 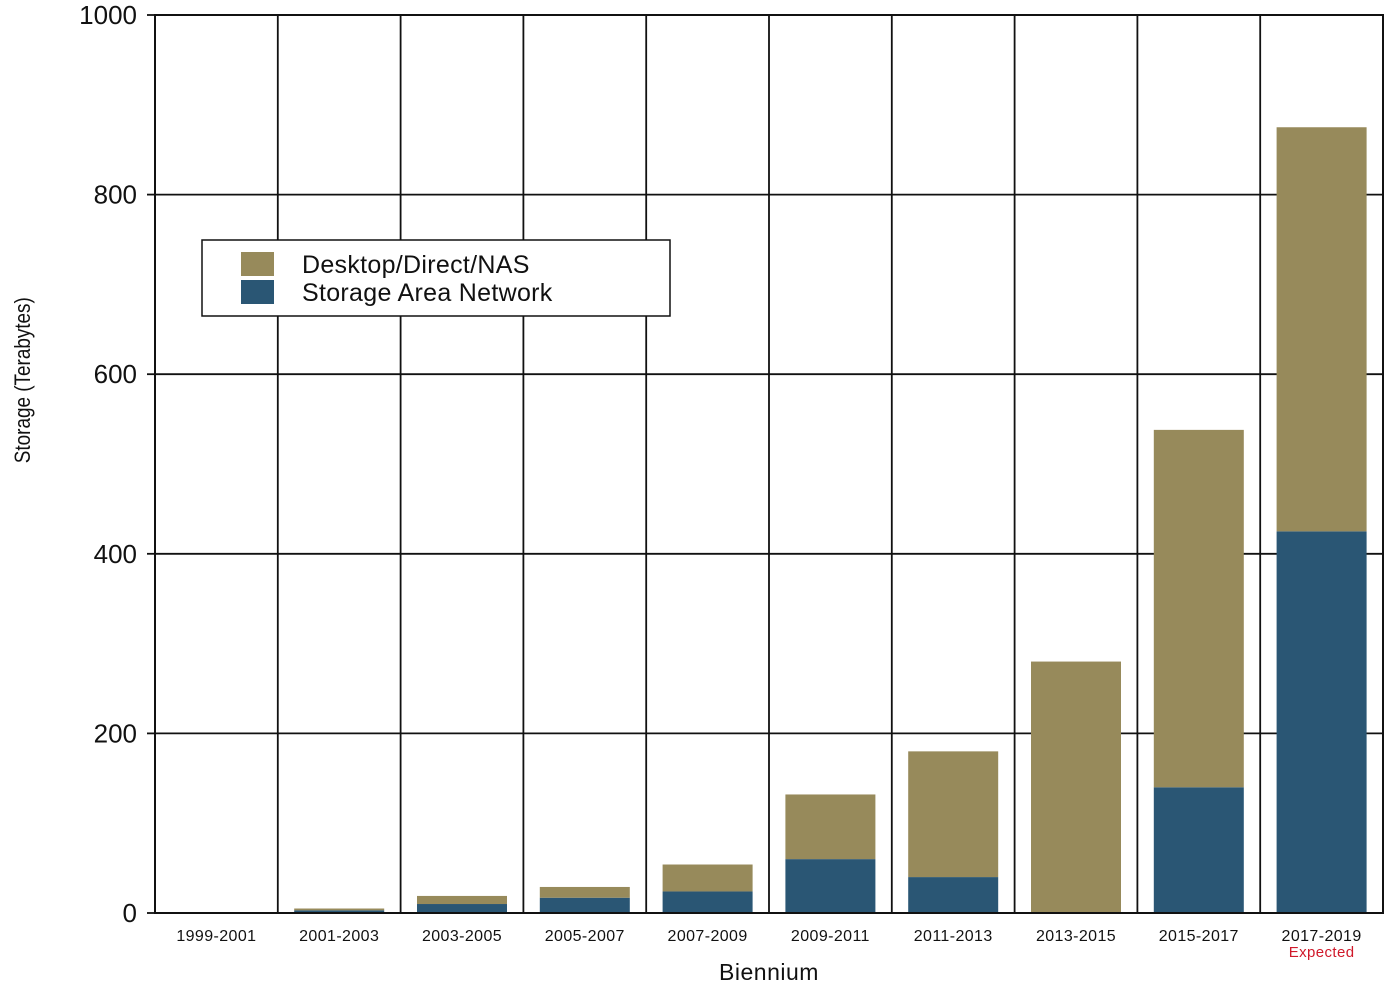 I want to click on y-tick-label: 200, so click(x=115, y=733).